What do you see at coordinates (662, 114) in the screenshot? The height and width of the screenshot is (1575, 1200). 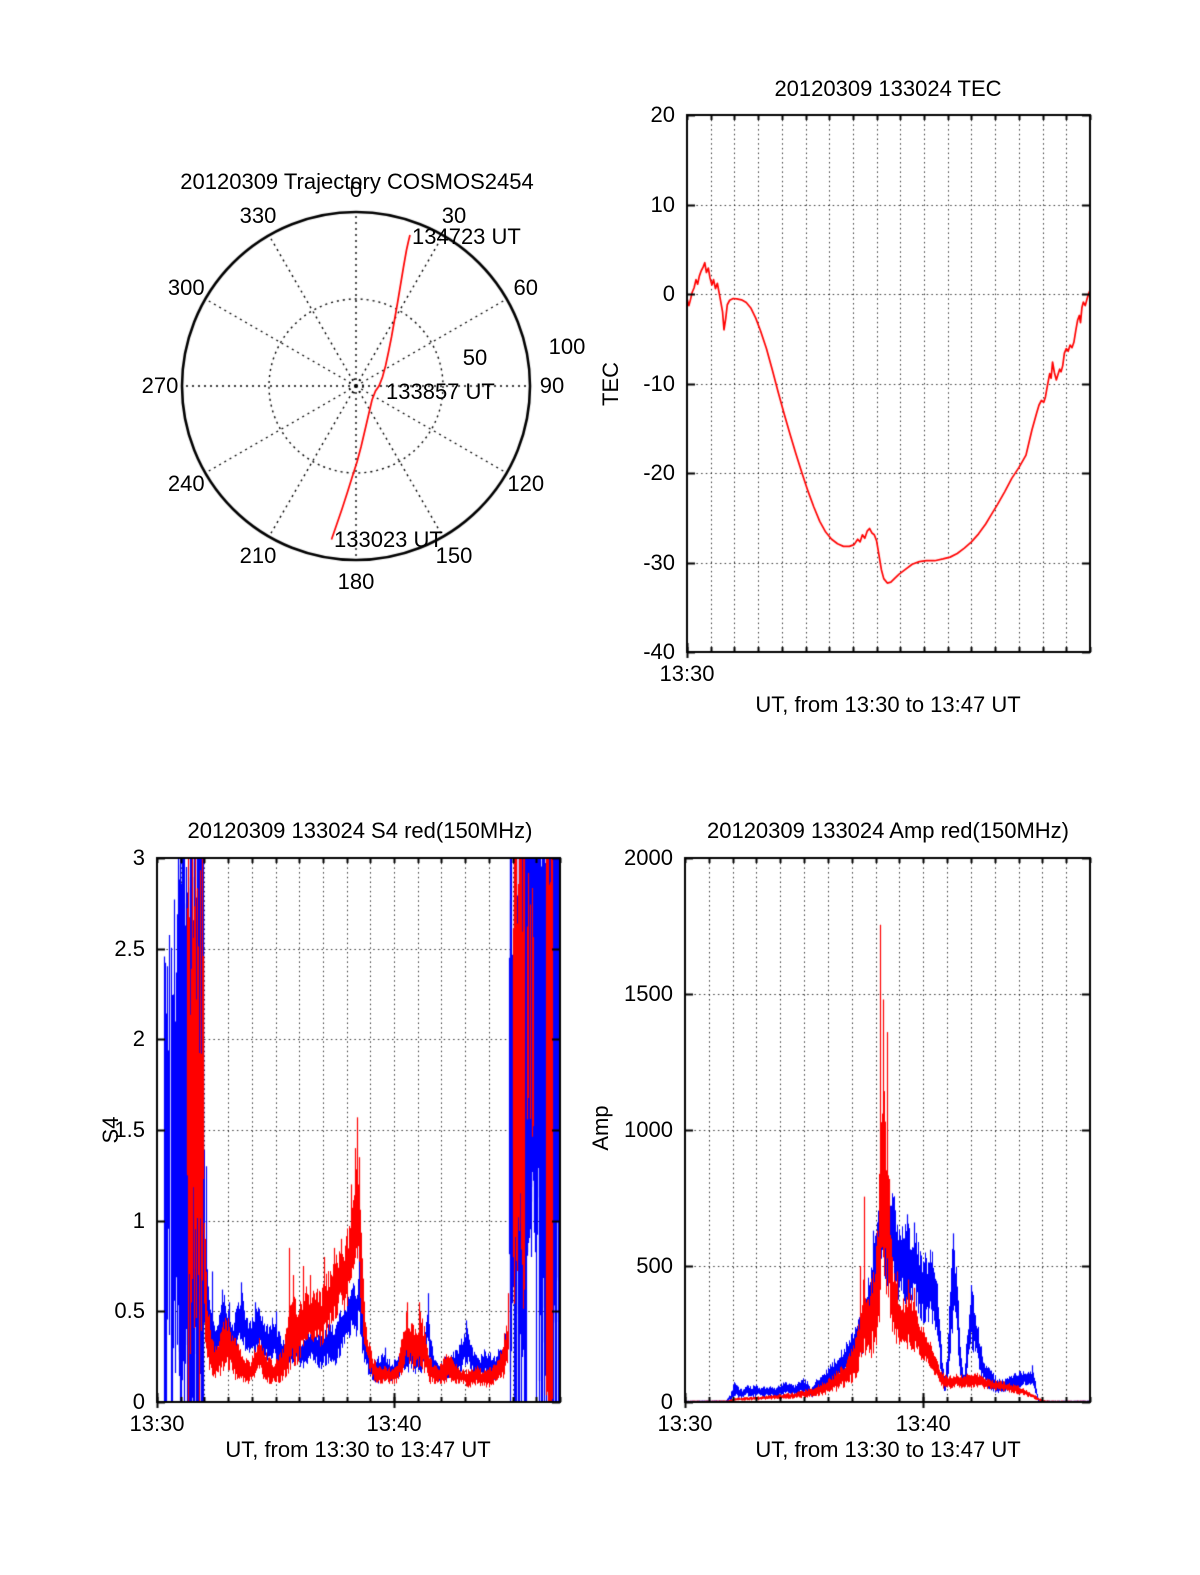 I see `tec-y-tick-label: 20` at bounding box center [662, 114].